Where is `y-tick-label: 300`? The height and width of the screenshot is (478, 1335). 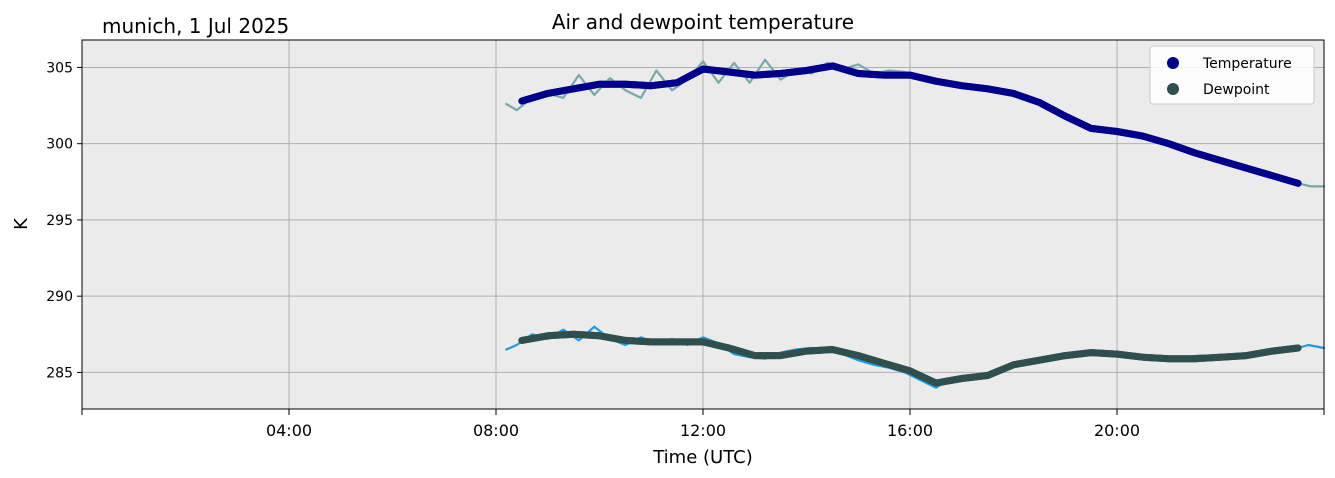
y-tick-label: 300 is located at coordinates (59, 145).